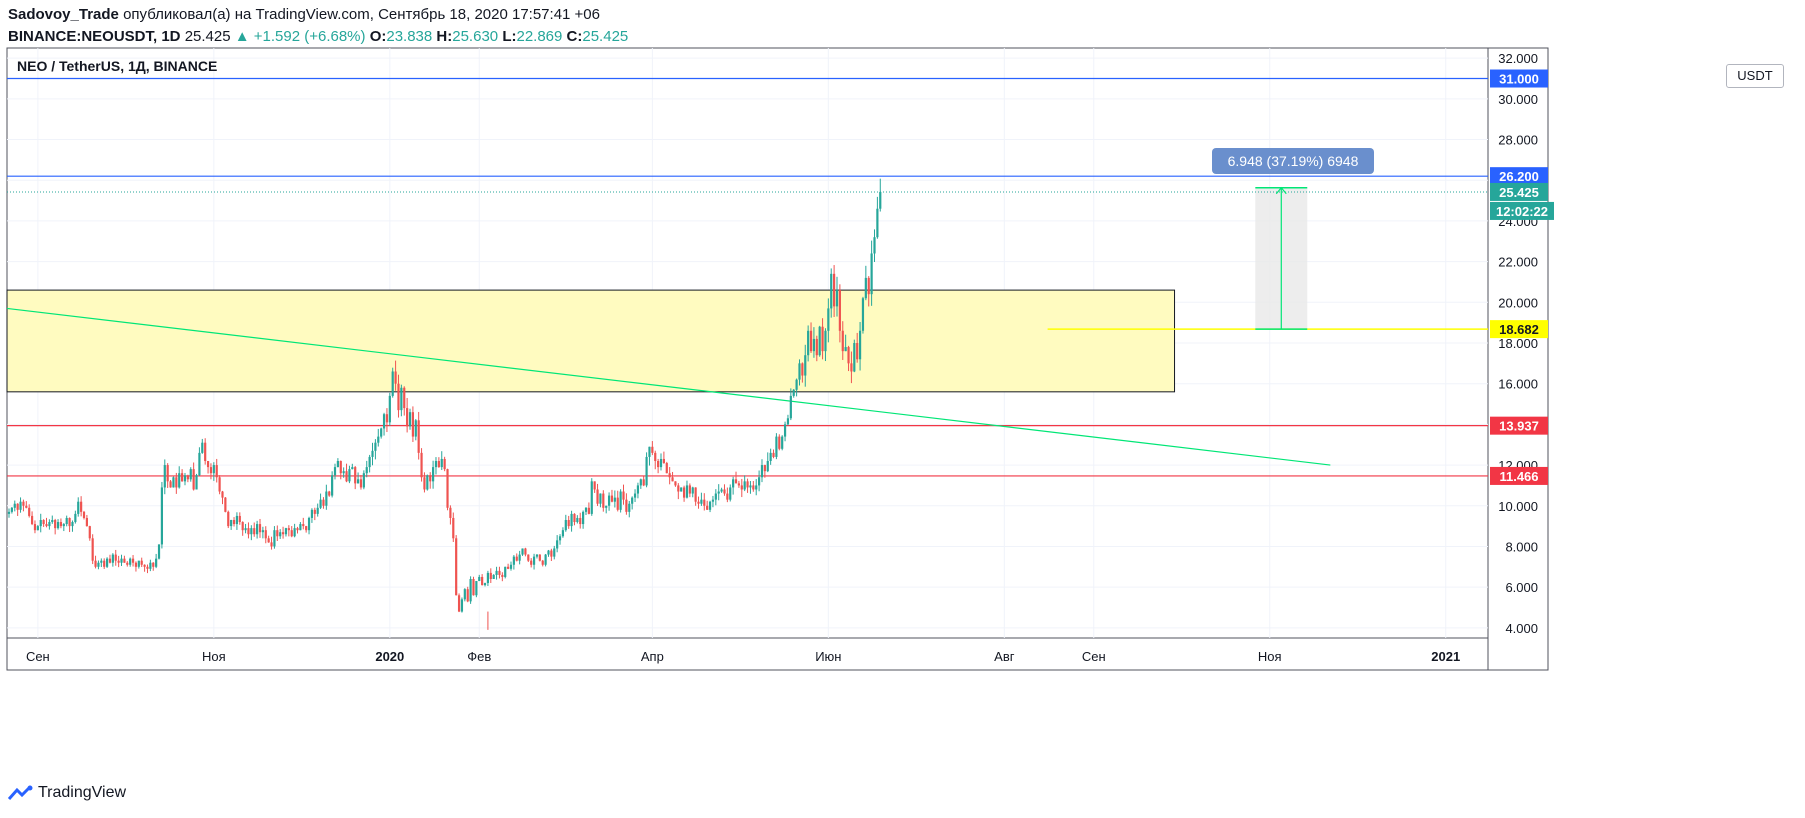  Describe the element at coordinates (63, 14) in the screenshot. I see `author-name: Sadovoy_Trade` at that location.